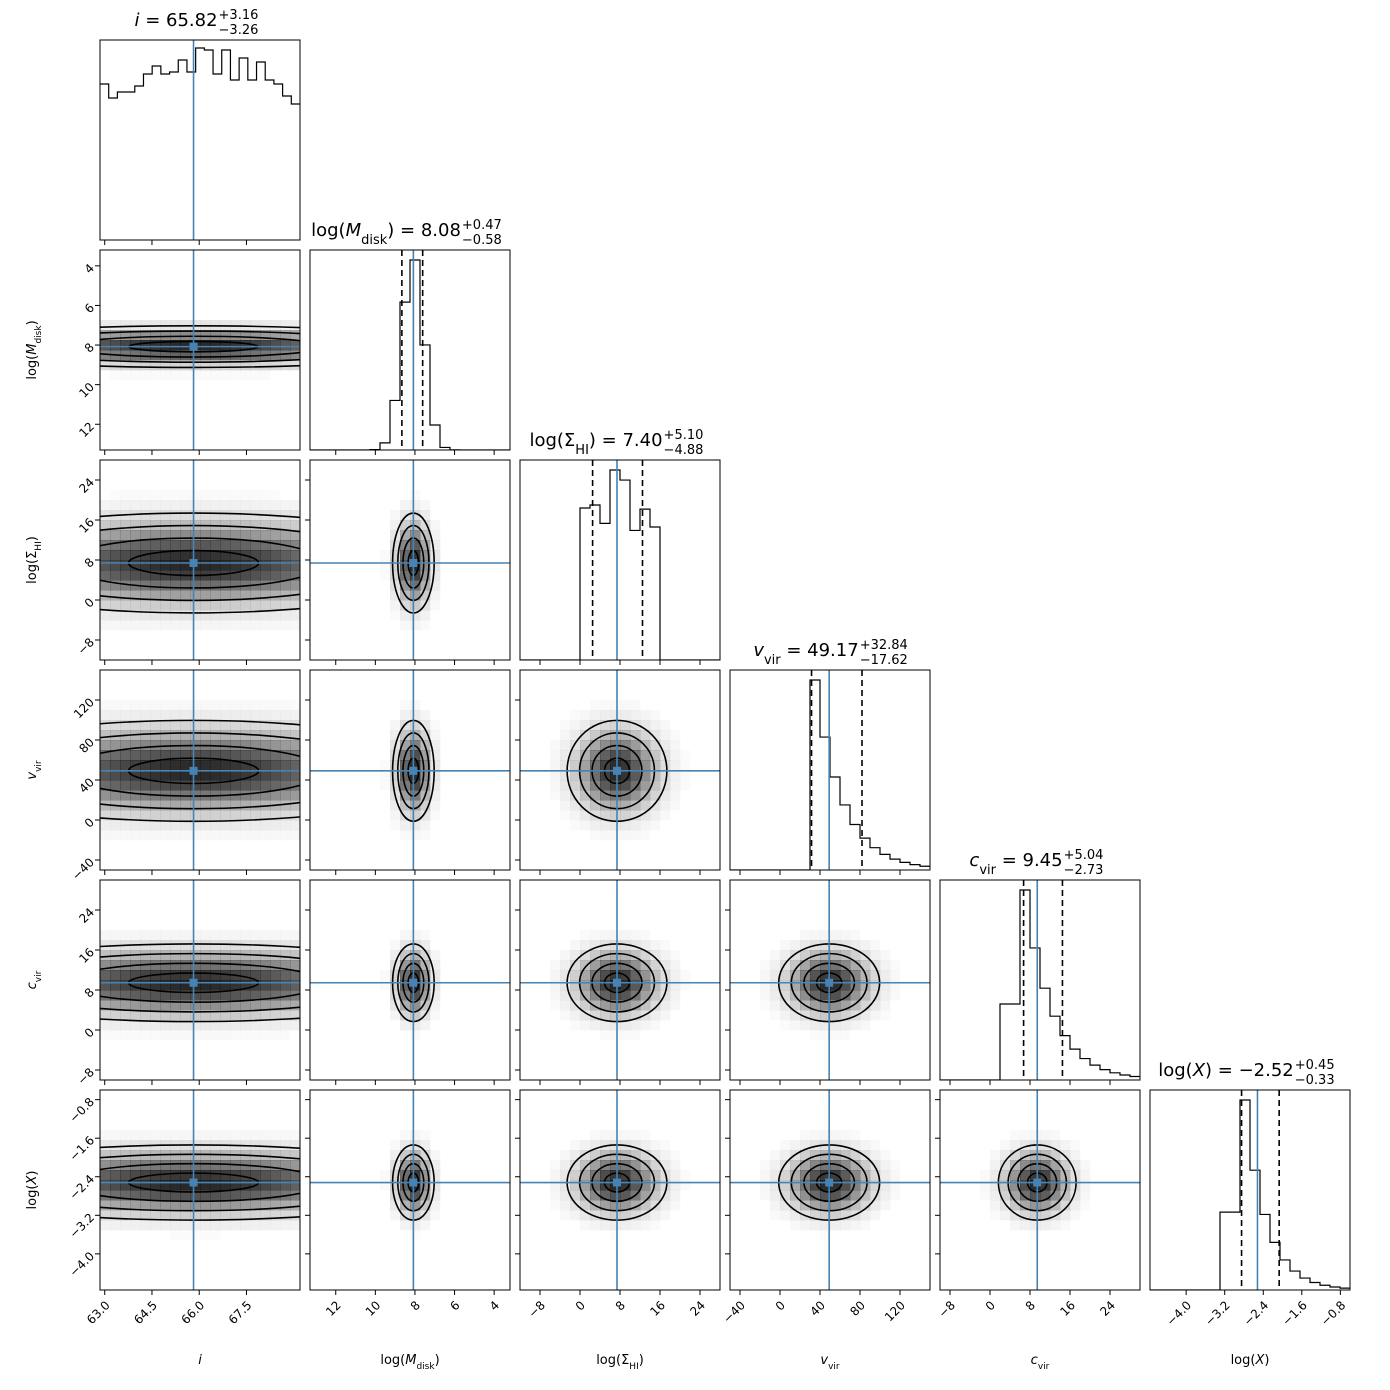 Image resolution: width=1390 pixels, height=1390 pixels. What do you see at coordinates (410, 336) in the screenshot?
I see `panel-logM-hist: log(Mdisk) = 8.08 +0.47−0.58` at bounding box center [410, 336].